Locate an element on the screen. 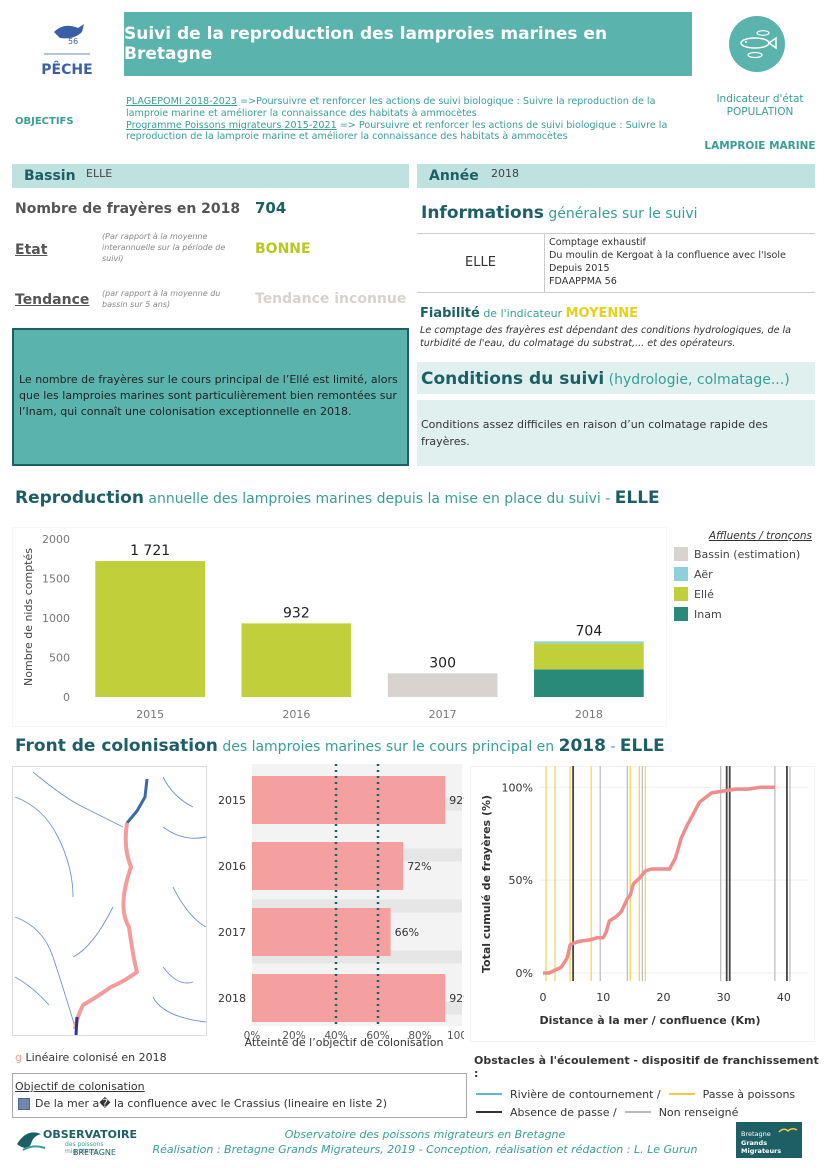 This screenshot has height=1168, width=826. legend-item: Ellé is located at coordinates (744, 594).